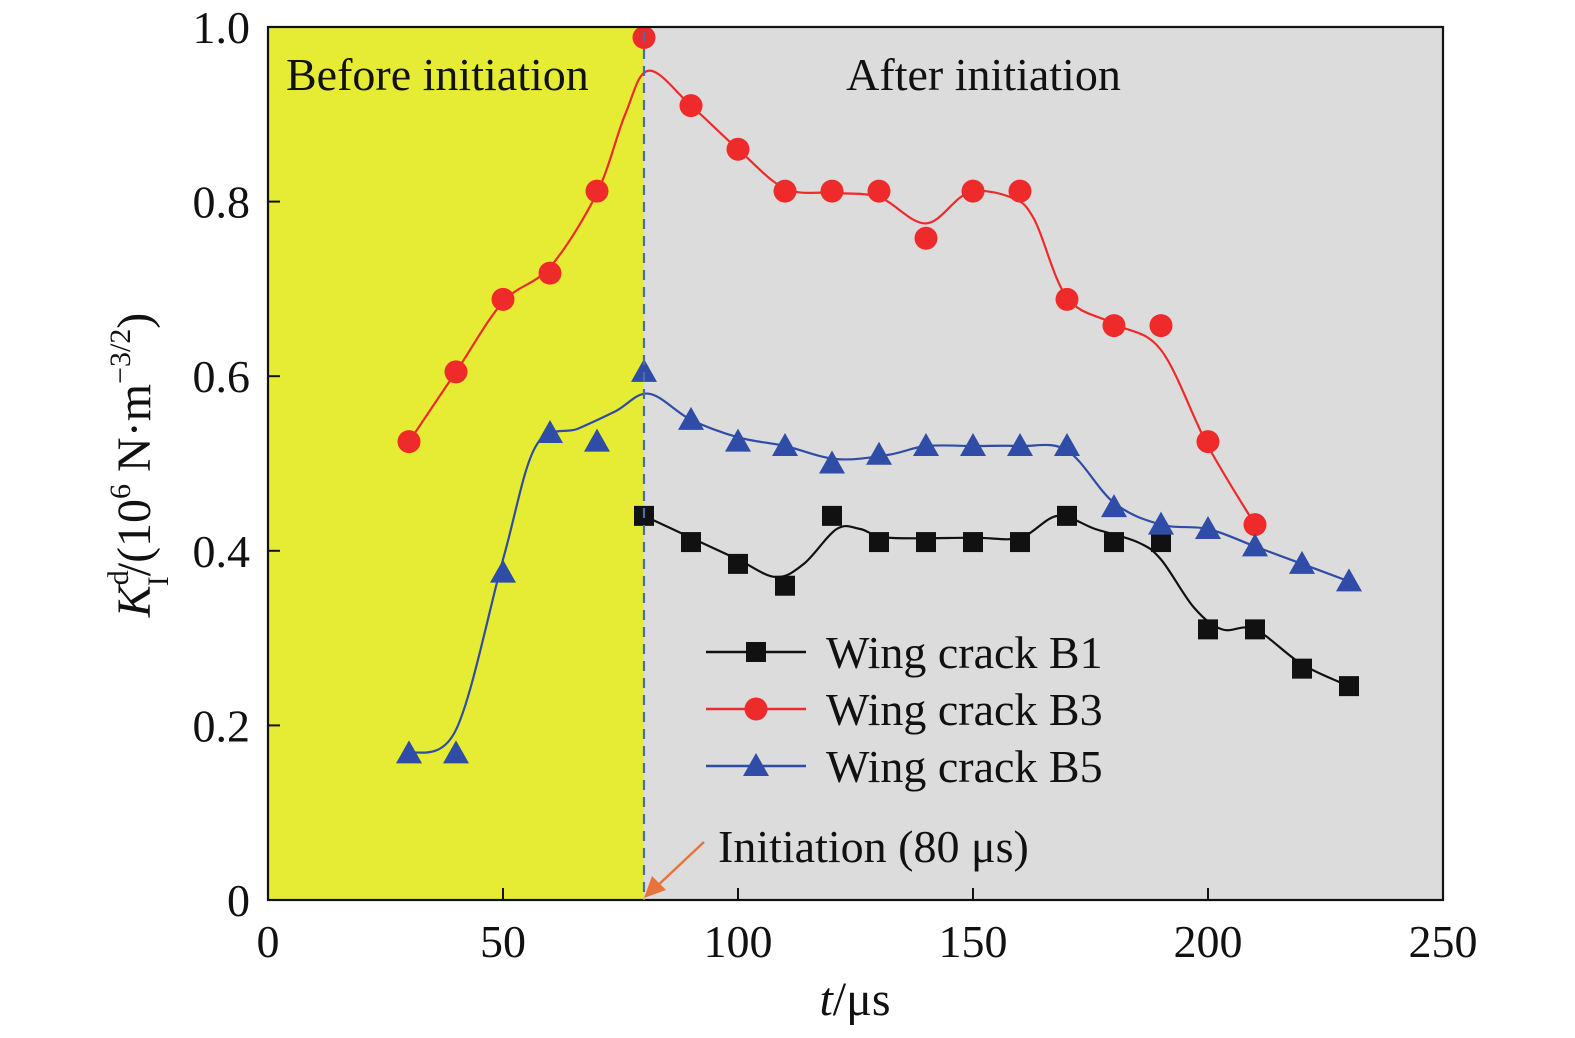  What do you see at coordinates (756, 709) in the screenshot?
I see `legend-marker-wing-crack-b3` at bounding box center [756, 709].